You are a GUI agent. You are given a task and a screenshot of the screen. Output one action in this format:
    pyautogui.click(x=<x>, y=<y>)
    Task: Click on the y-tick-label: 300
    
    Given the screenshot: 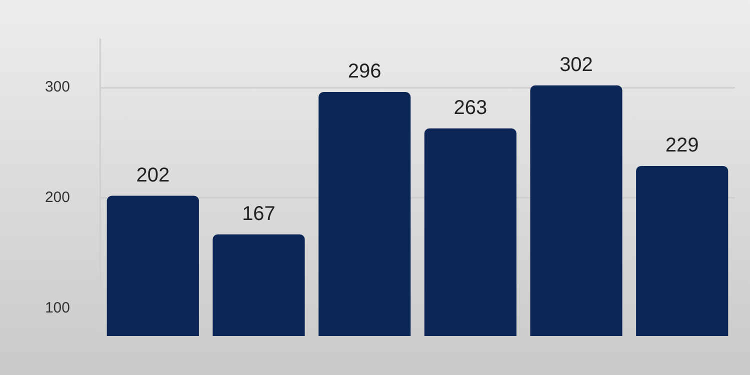 What is the action you would take?
    pyautogui.click(x=57, y=87)
    